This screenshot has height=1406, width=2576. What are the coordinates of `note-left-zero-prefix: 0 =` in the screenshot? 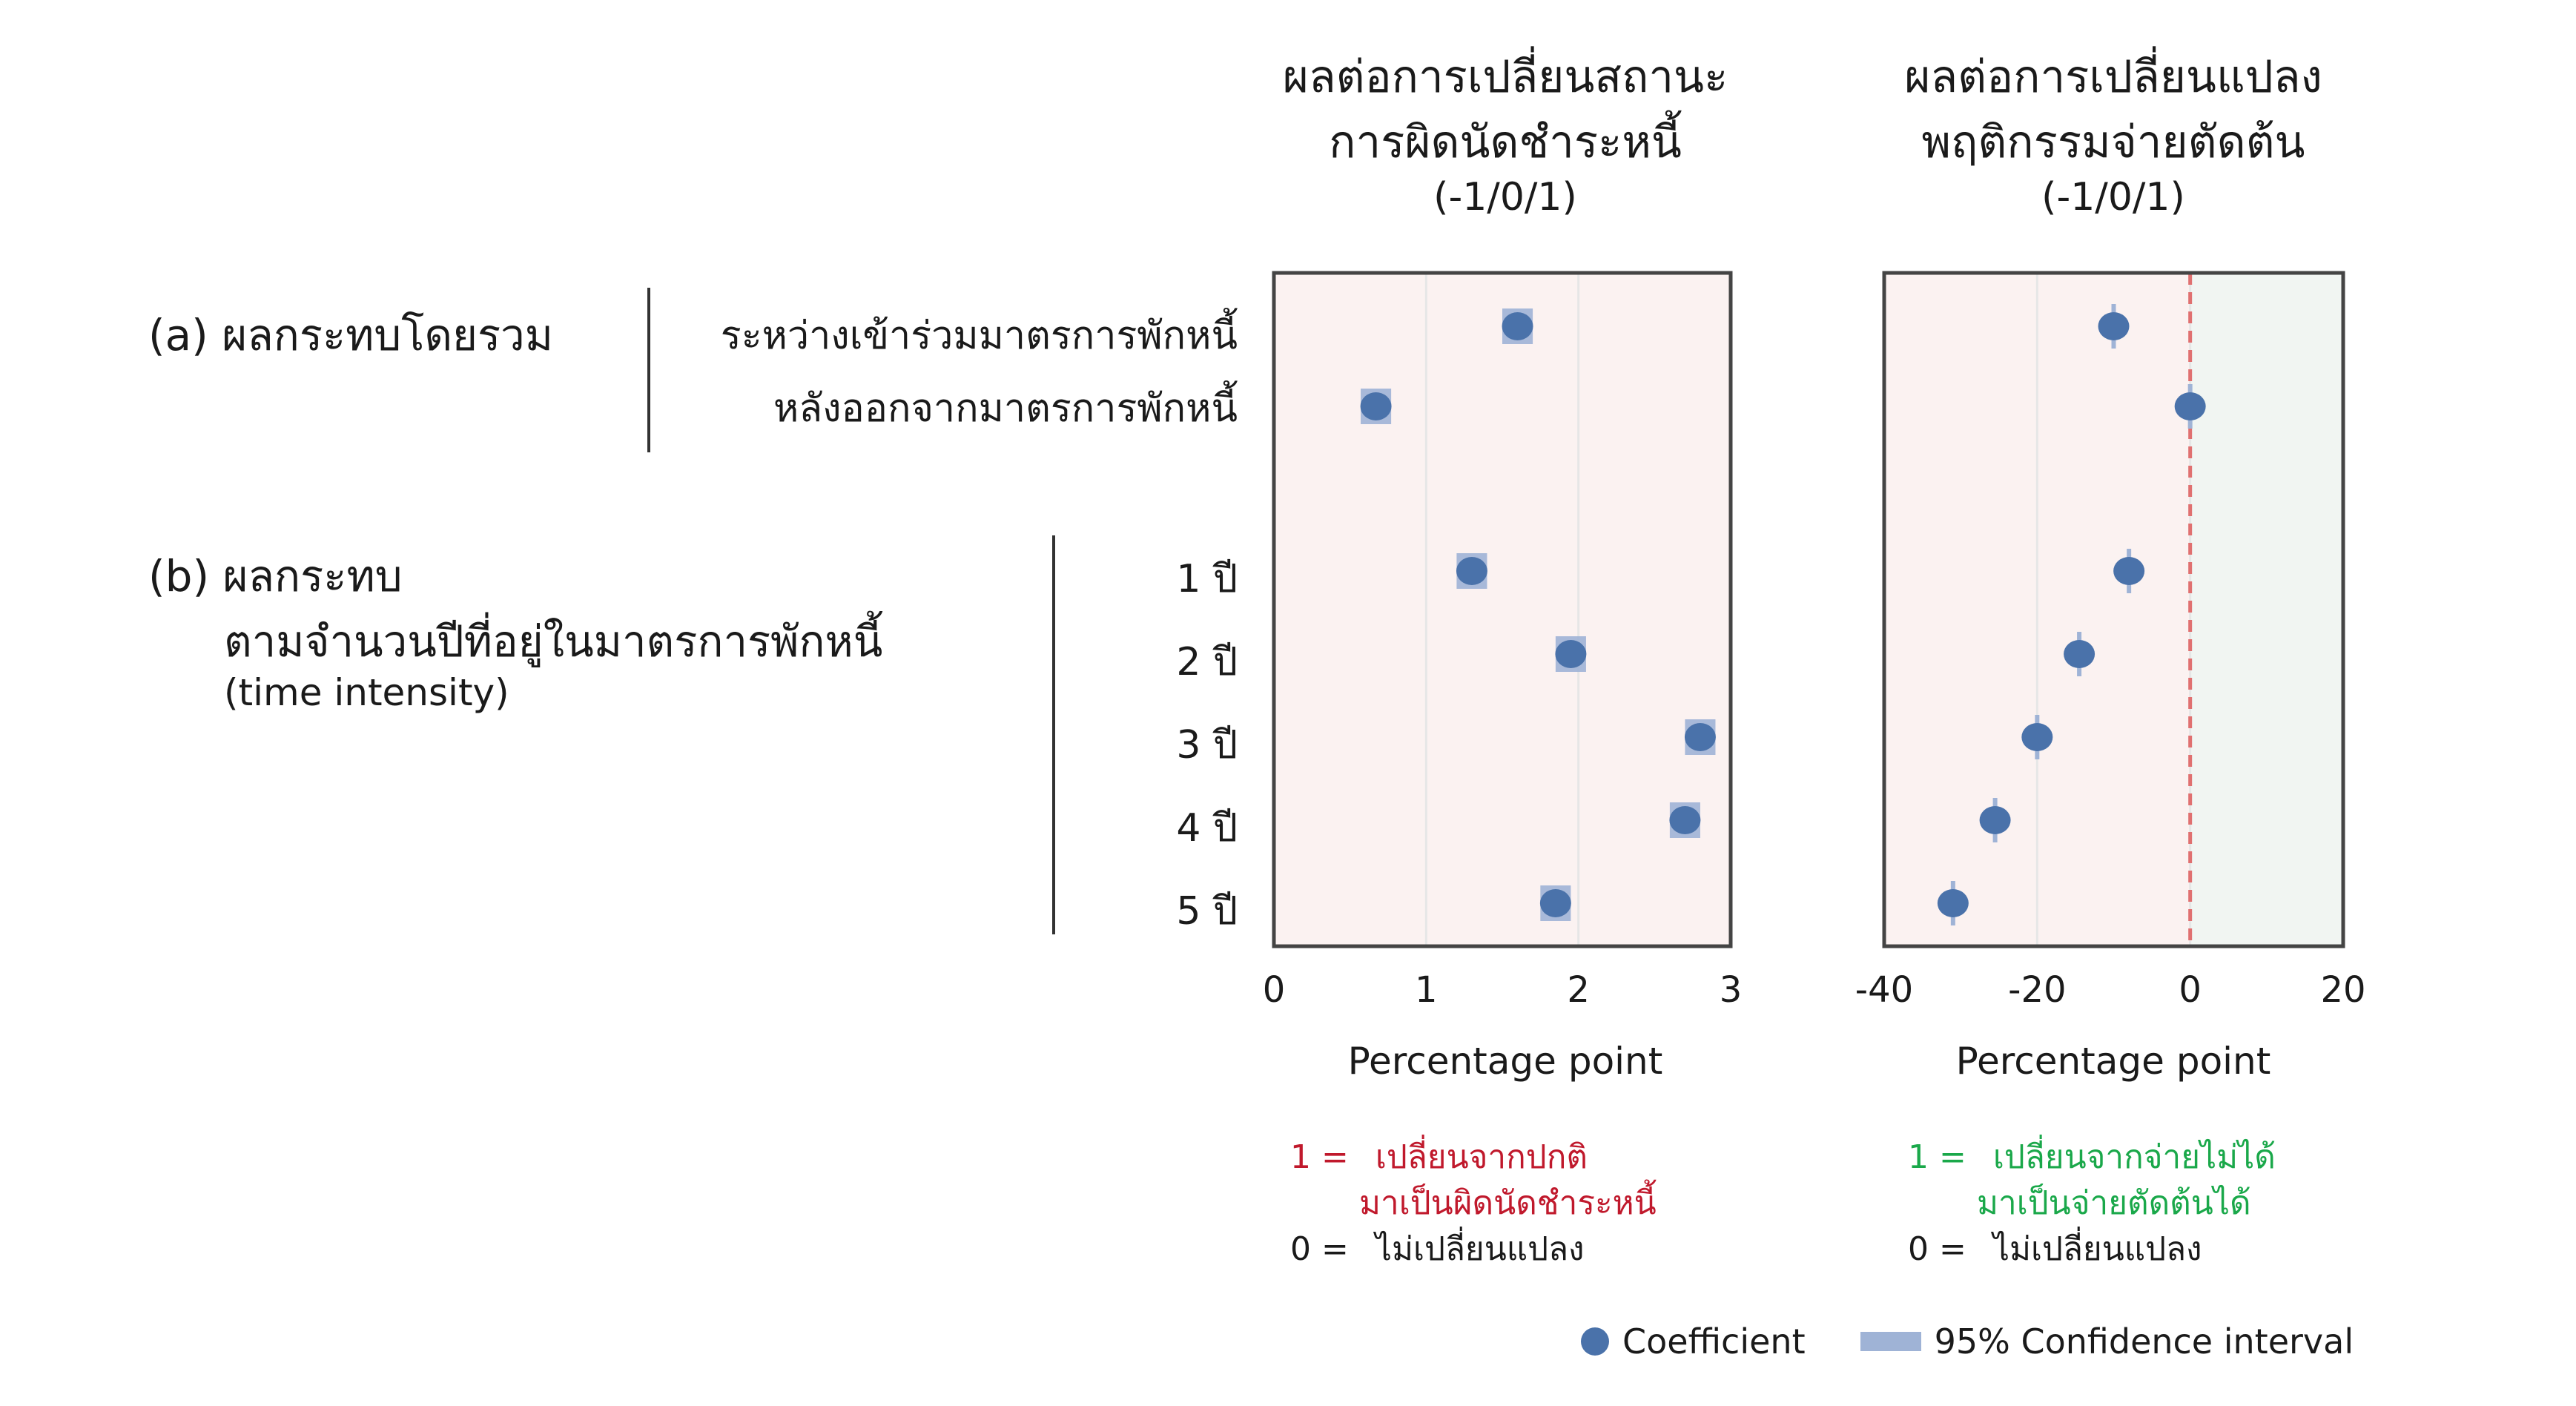 It's located at (1319, 1249).